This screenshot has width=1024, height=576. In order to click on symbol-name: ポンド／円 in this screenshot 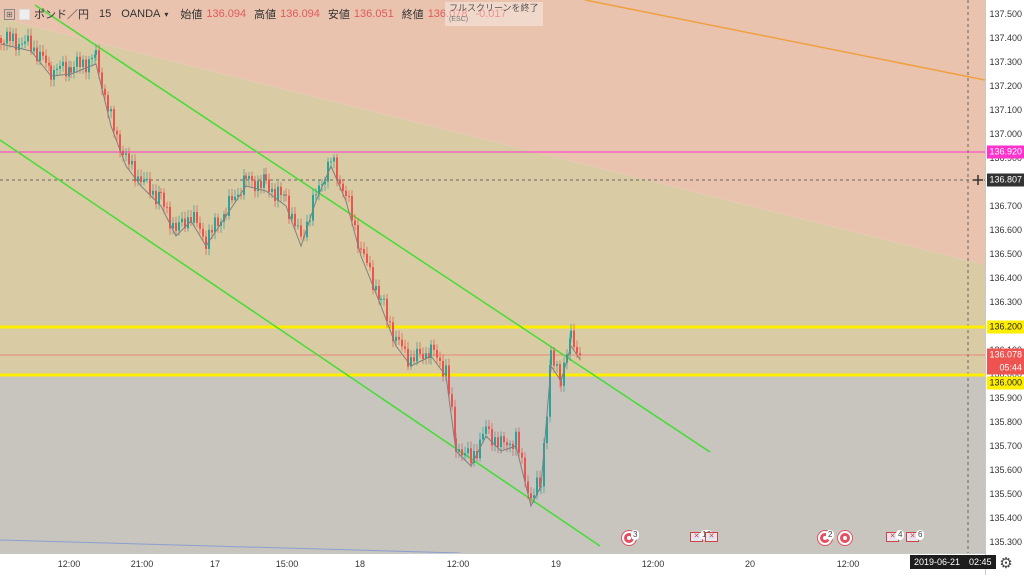, I will do `click(61, 15)`.